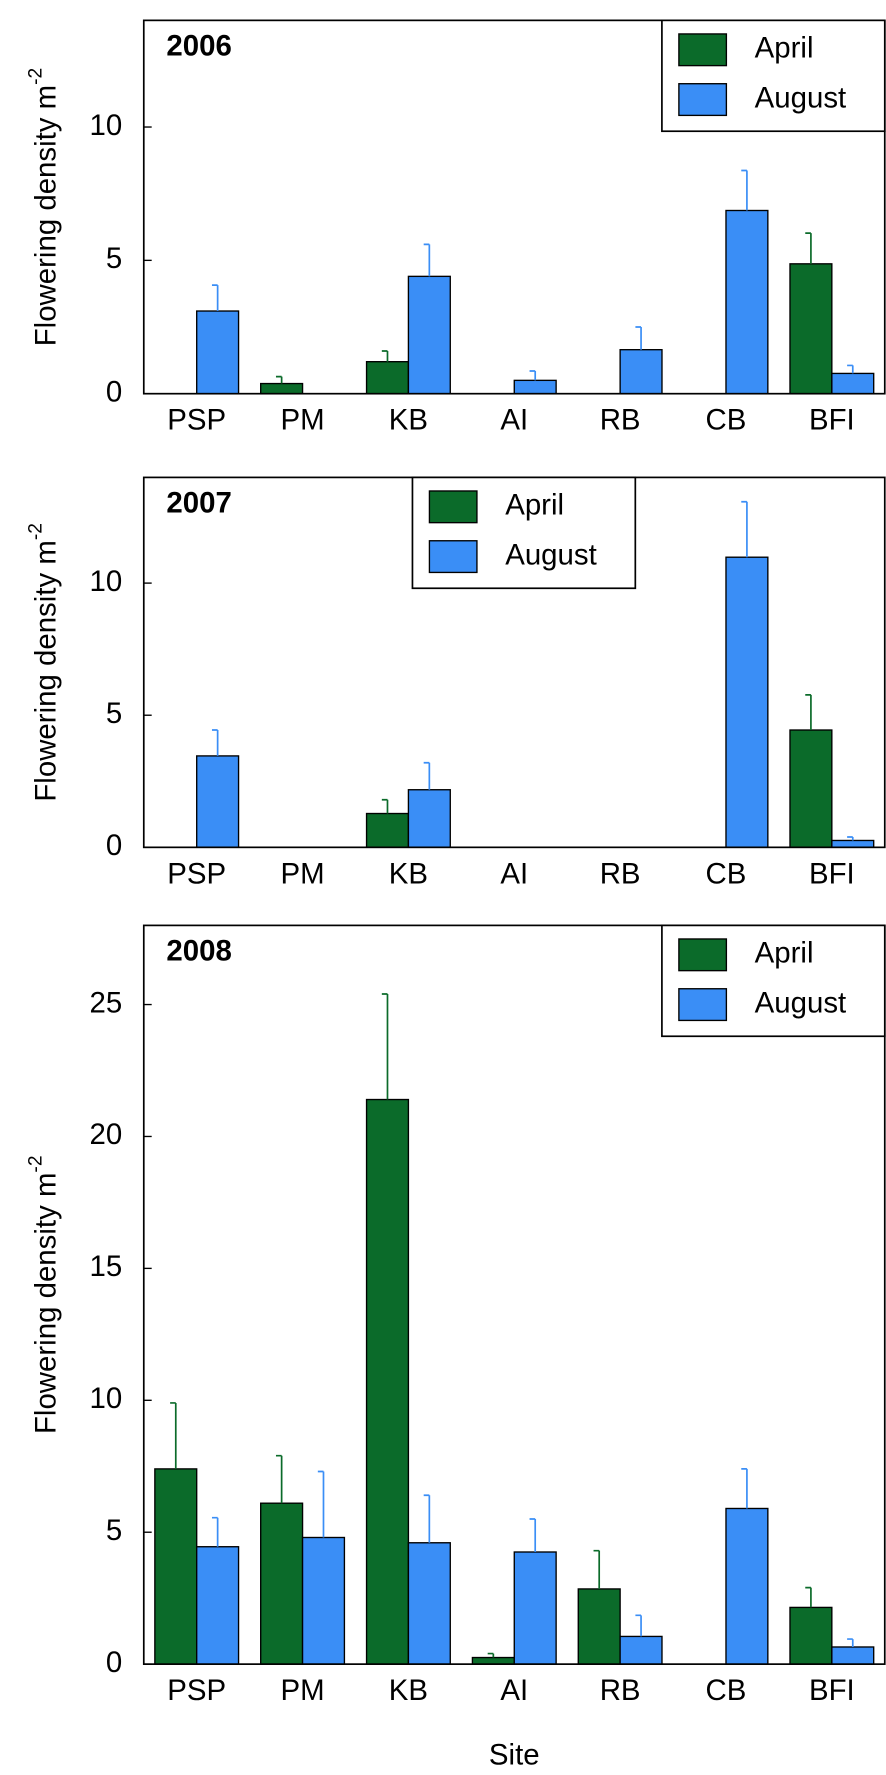 Image resolution: width=886 pixels, height=1775 pixels. Describe the element at coordinates (106, 1002) in the screenshot. I see `y-tick-label: 25` at that location.